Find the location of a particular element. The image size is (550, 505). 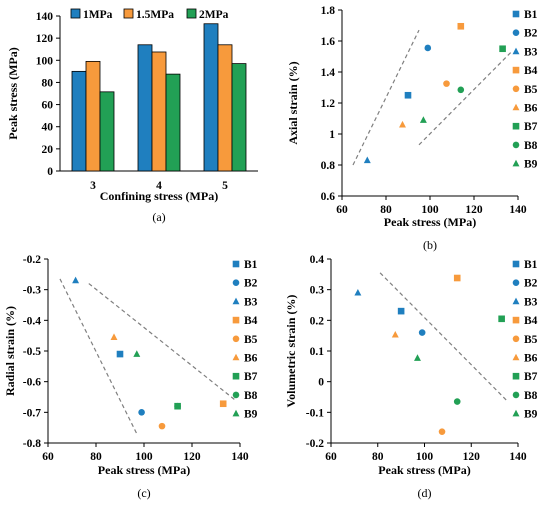

bar-1.5MPa-5 is located at coordinates (225, 108).